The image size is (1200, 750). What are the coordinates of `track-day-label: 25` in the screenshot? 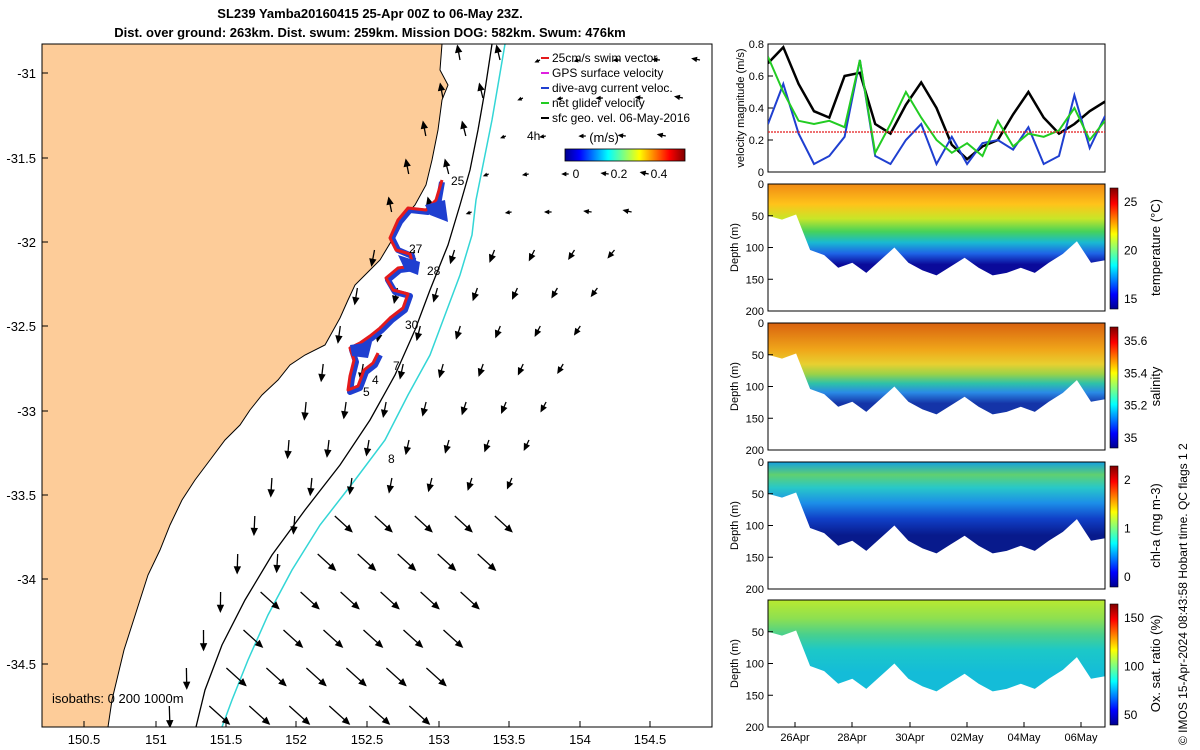 It's located at (458, 181).